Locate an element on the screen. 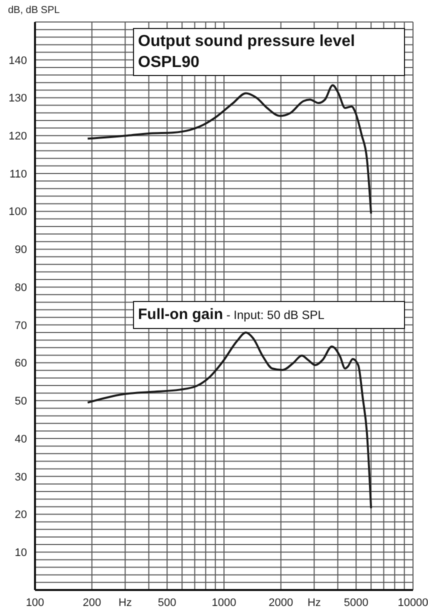 This screenshot has width=428, height=611. y-tick-label: 80 is located at coordinates (20, 288).